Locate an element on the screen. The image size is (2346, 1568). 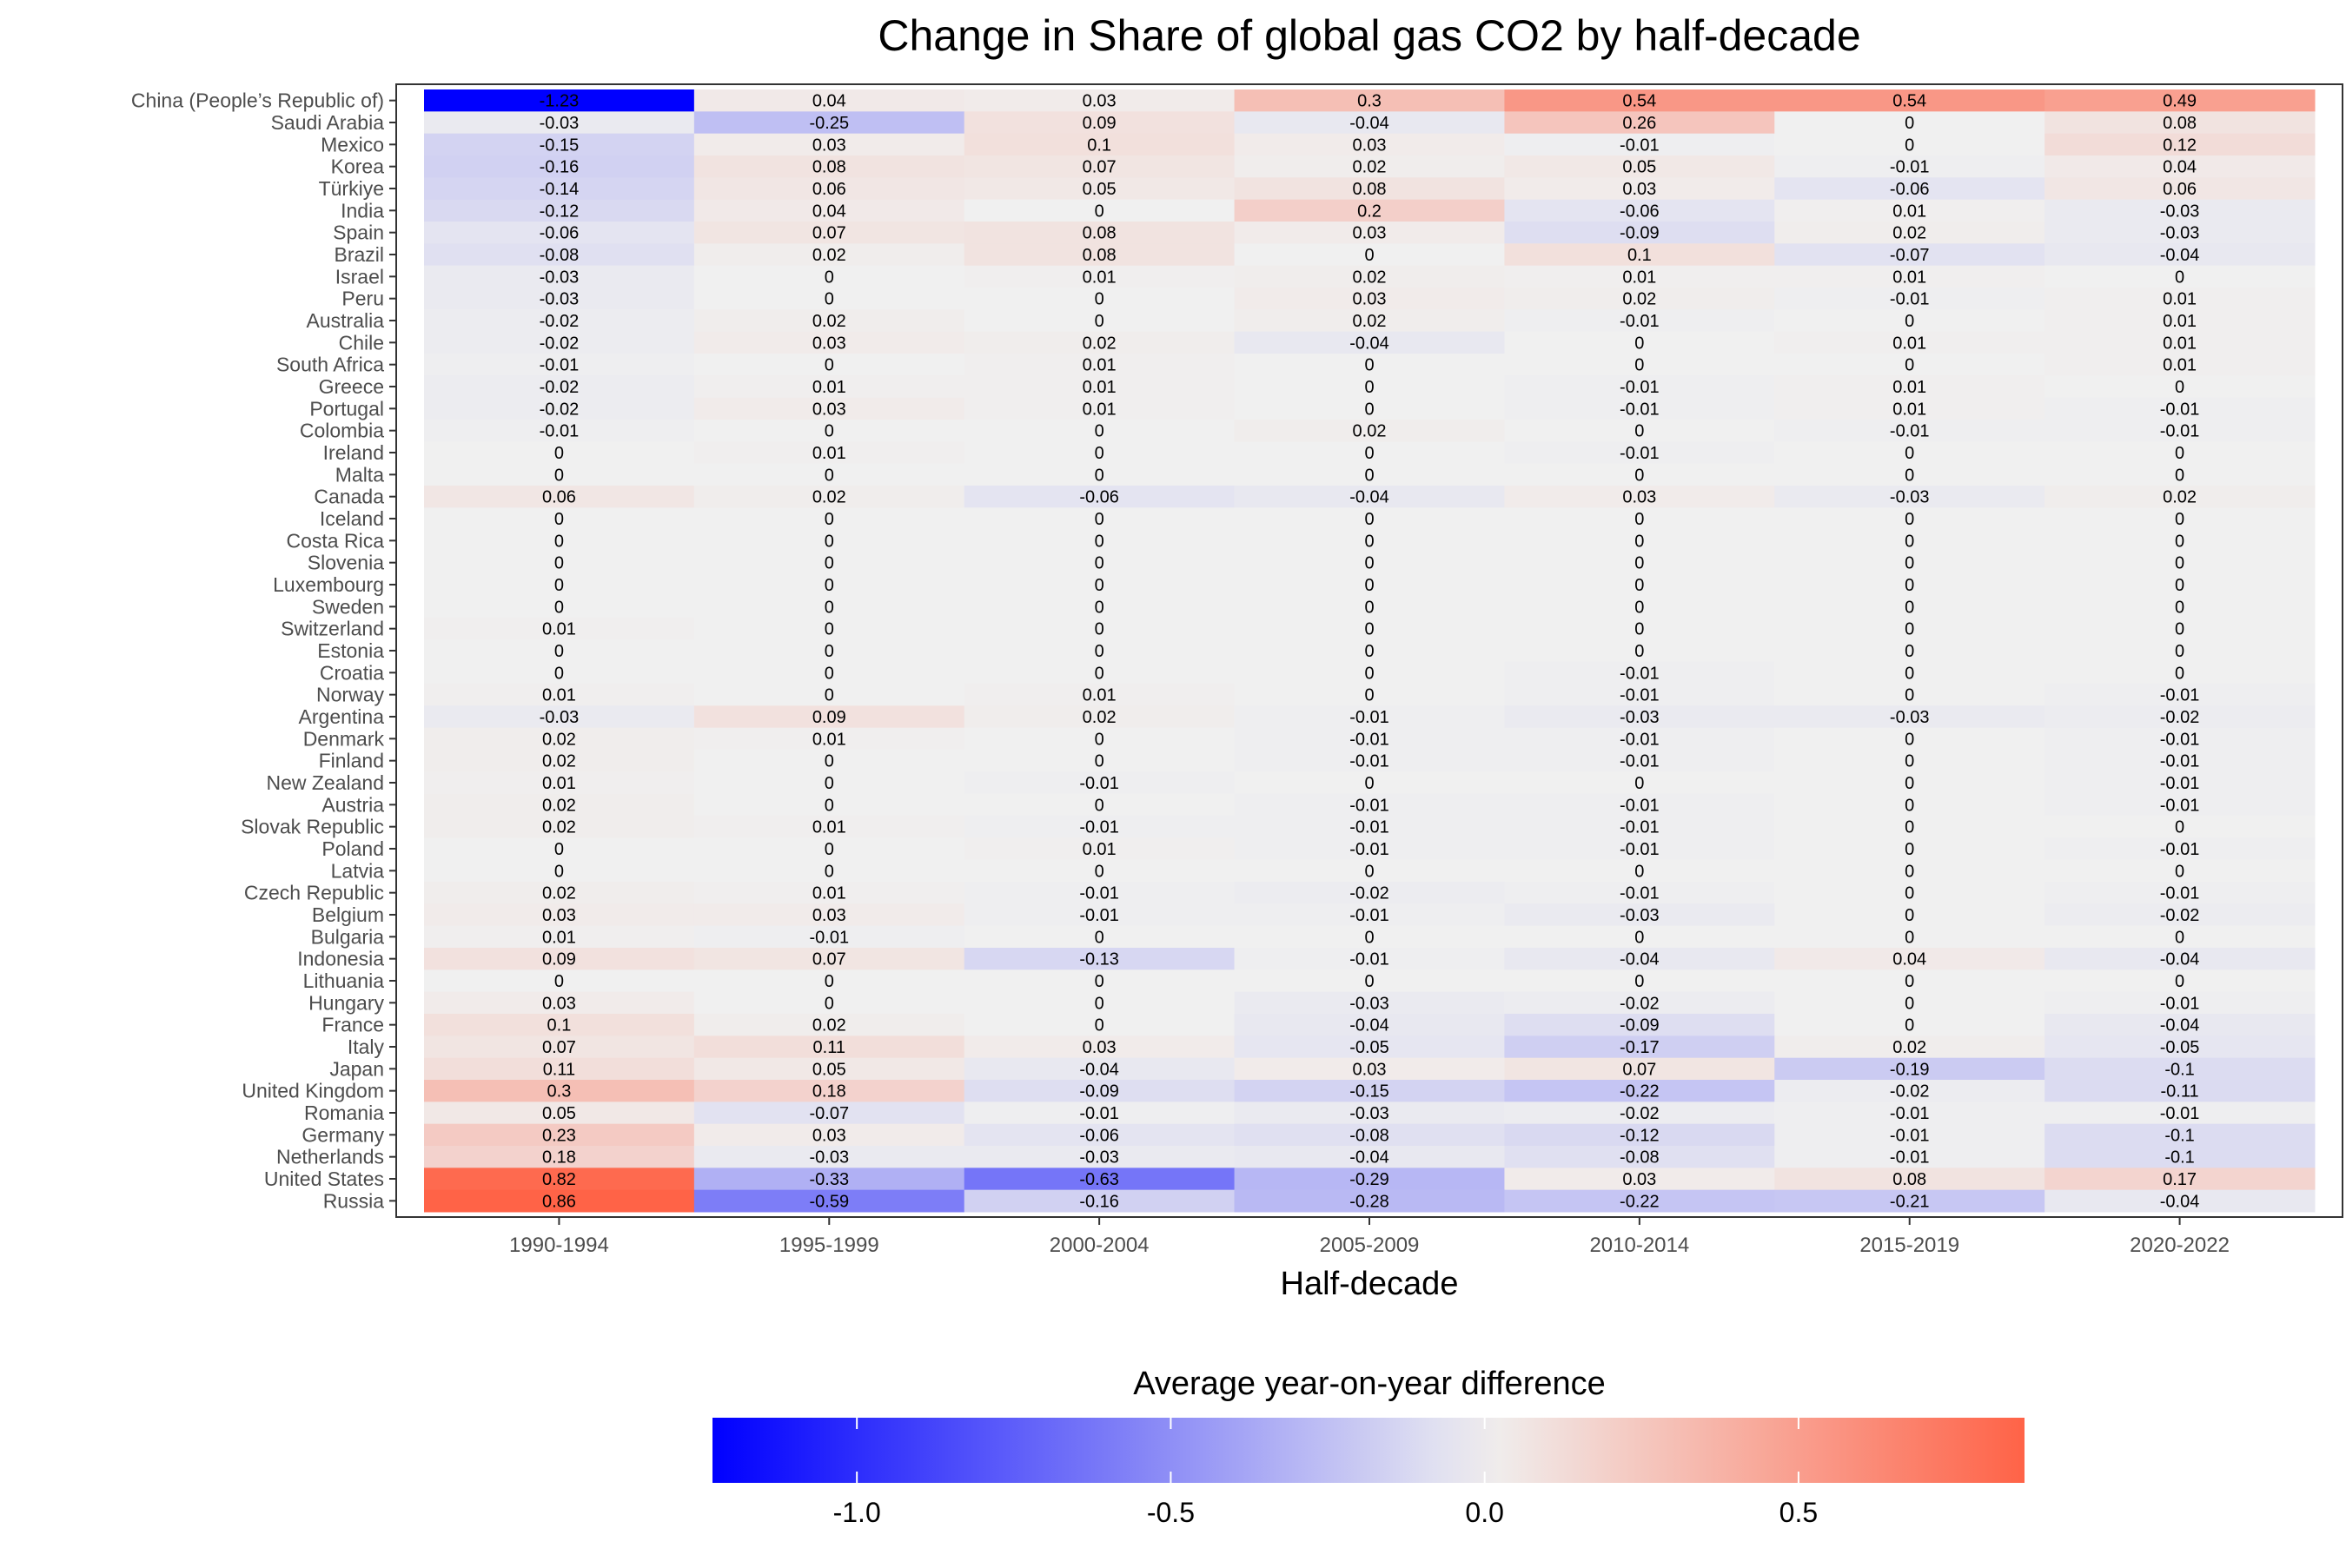
legend-colorbar is located at coordinates (1368, 1450).